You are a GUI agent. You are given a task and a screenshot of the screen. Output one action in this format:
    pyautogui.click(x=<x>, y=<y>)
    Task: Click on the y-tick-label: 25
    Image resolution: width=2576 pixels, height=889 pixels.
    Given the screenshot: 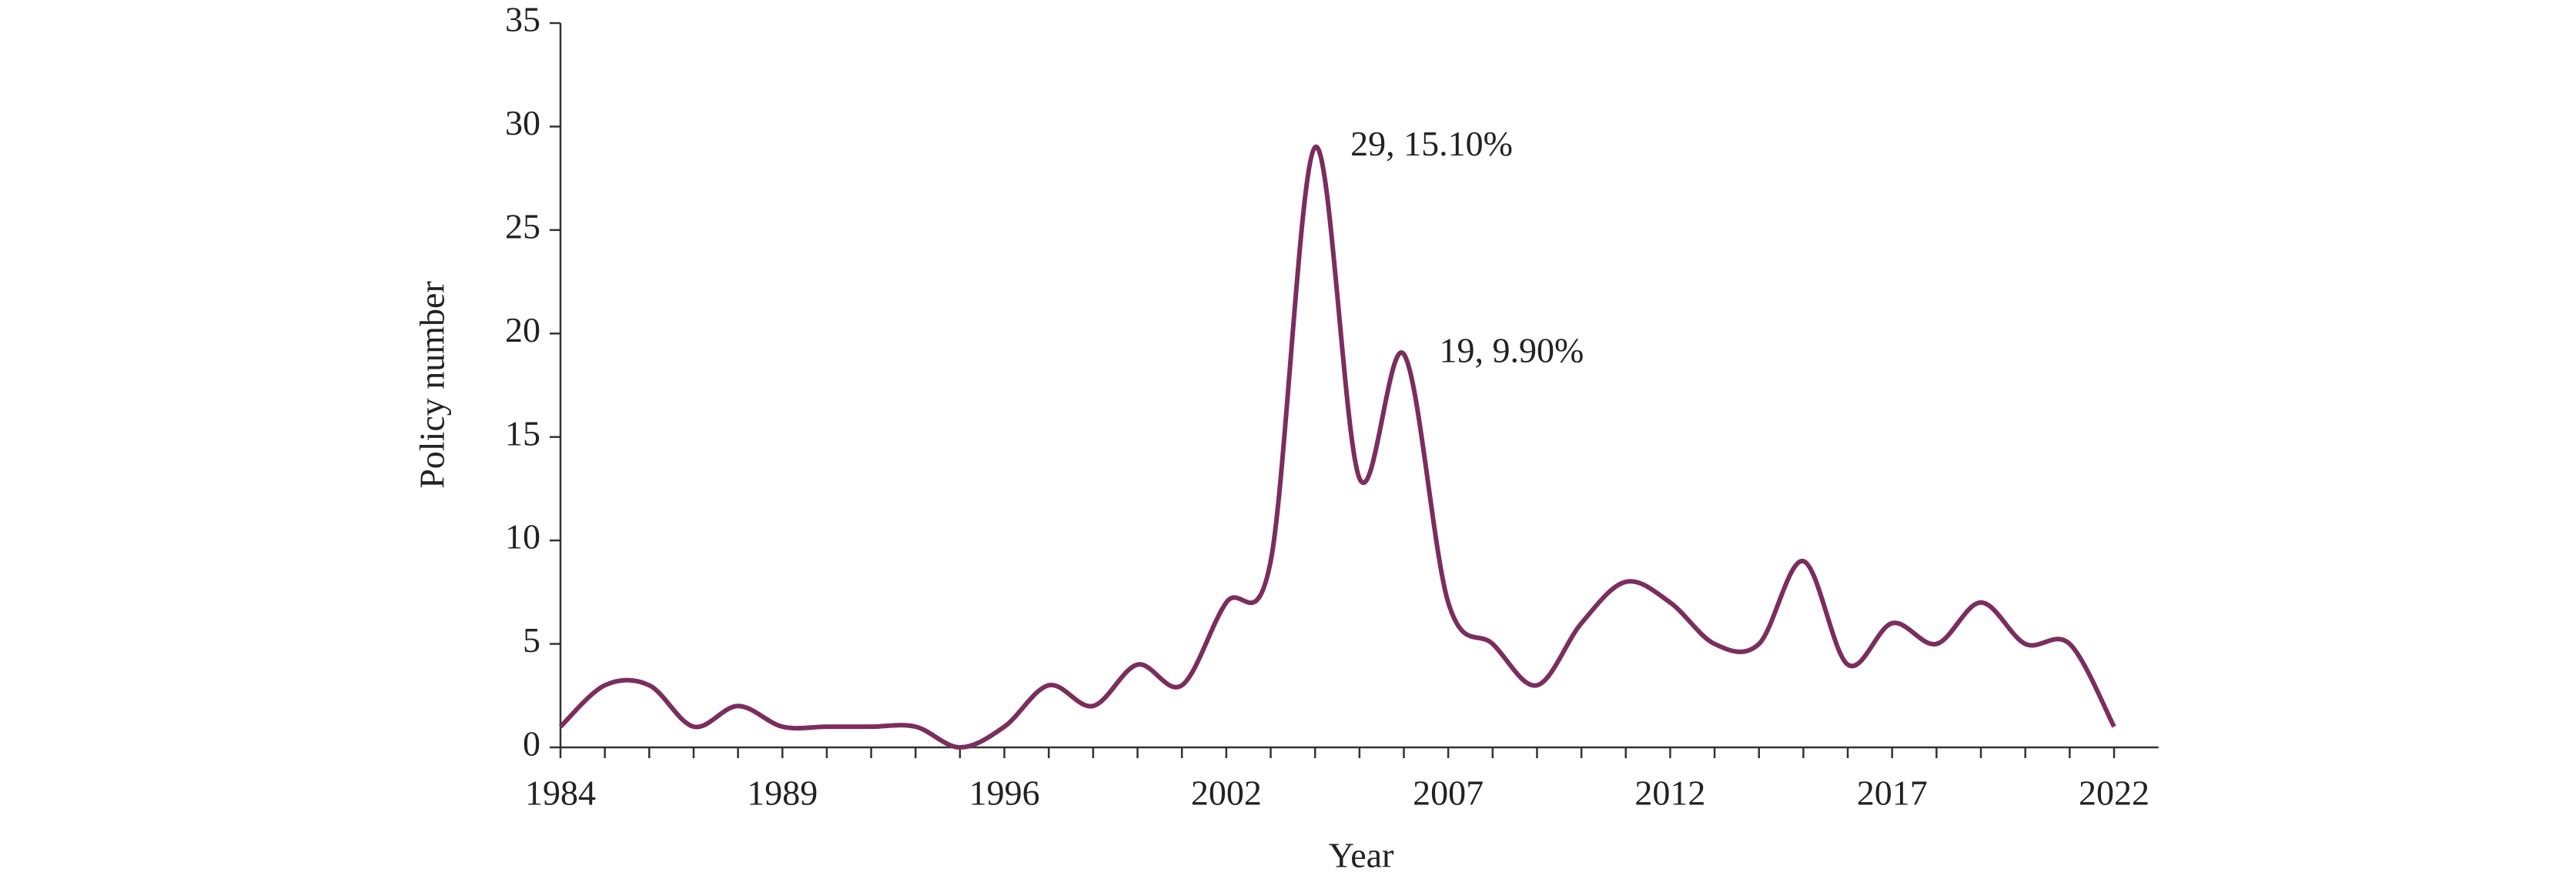 What is the action you would take?
    pyautogui.click(x=522, y=226)
    